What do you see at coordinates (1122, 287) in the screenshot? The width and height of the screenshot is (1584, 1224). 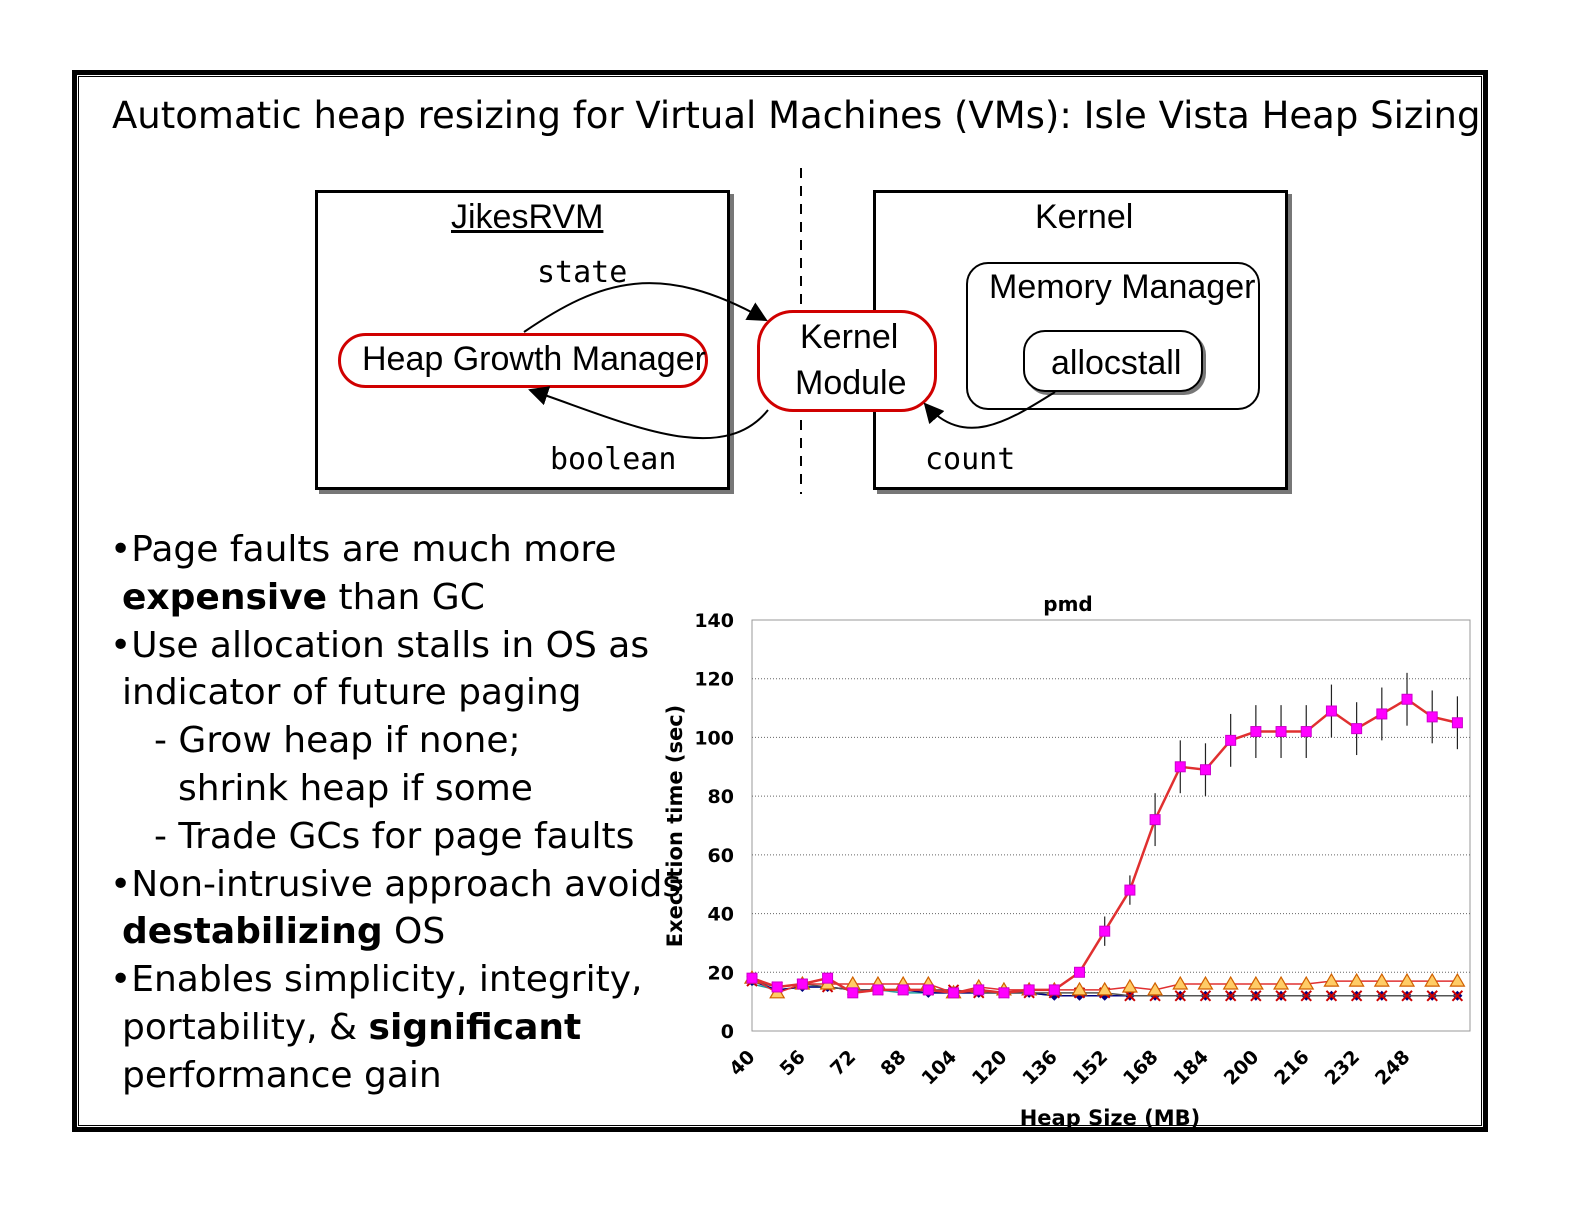 I see `memory-manager-label: Memory Manager` at bounding box center [1122, 287].